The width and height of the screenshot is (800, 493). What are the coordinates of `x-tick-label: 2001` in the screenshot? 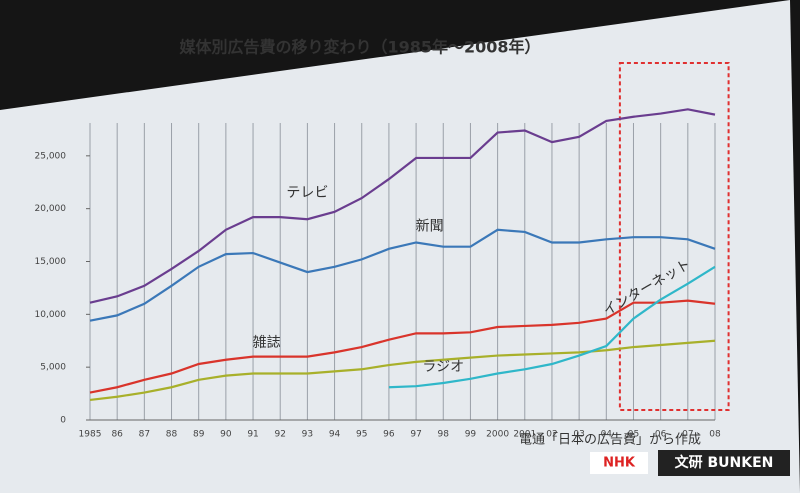 It's located at (524, 435).